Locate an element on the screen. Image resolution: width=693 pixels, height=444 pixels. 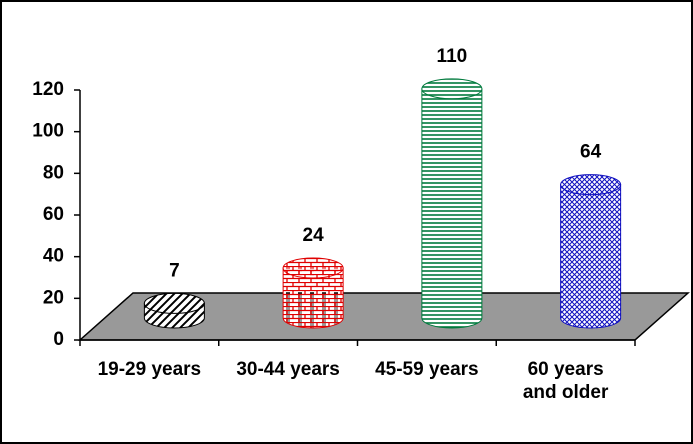
y-tick-label: 100 is located at coordinates (48, 131).